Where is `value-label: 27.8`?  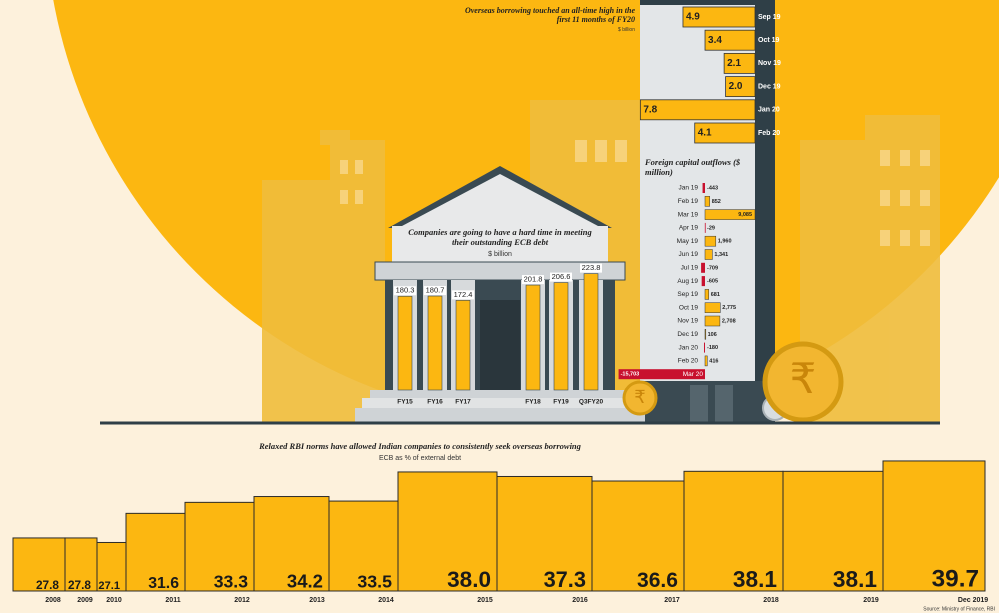 value-label: 27.8 is located at coordinates (79, 585).